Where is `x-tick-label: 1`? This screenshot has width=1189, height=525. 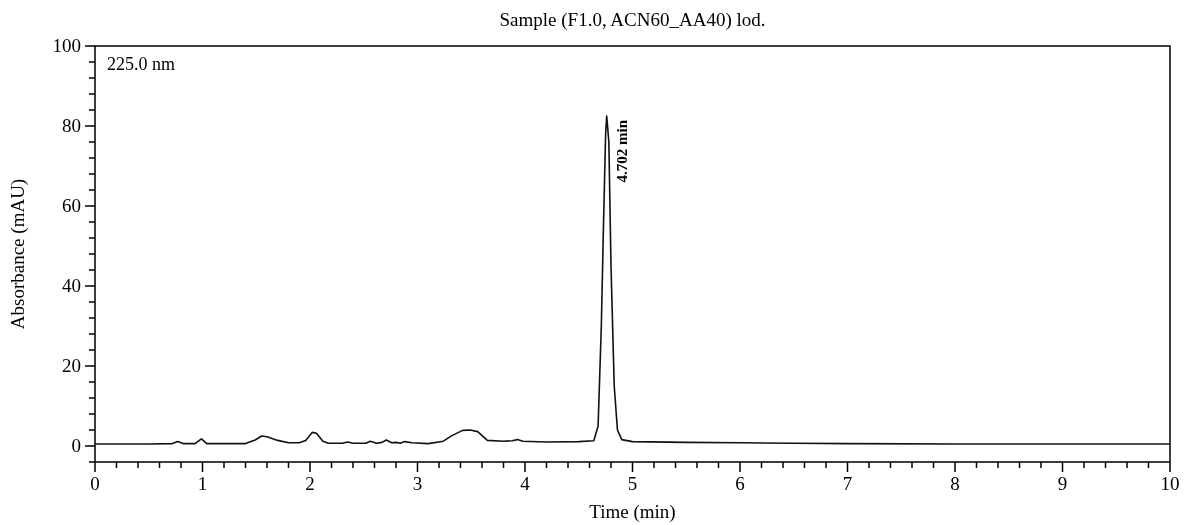 x-tick-label: 1 is located at coordinates (202, 483).